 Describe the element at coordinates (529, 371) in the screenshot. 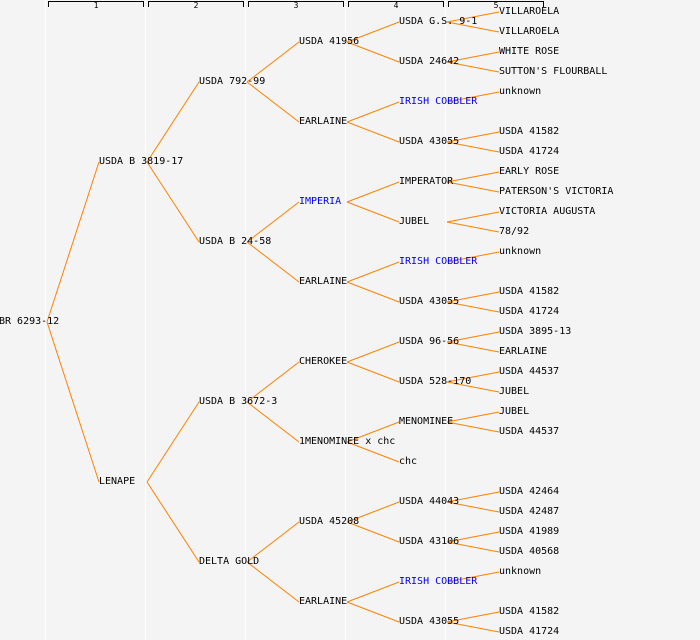

I see `pedigree-node: USDA 44537` at that location.